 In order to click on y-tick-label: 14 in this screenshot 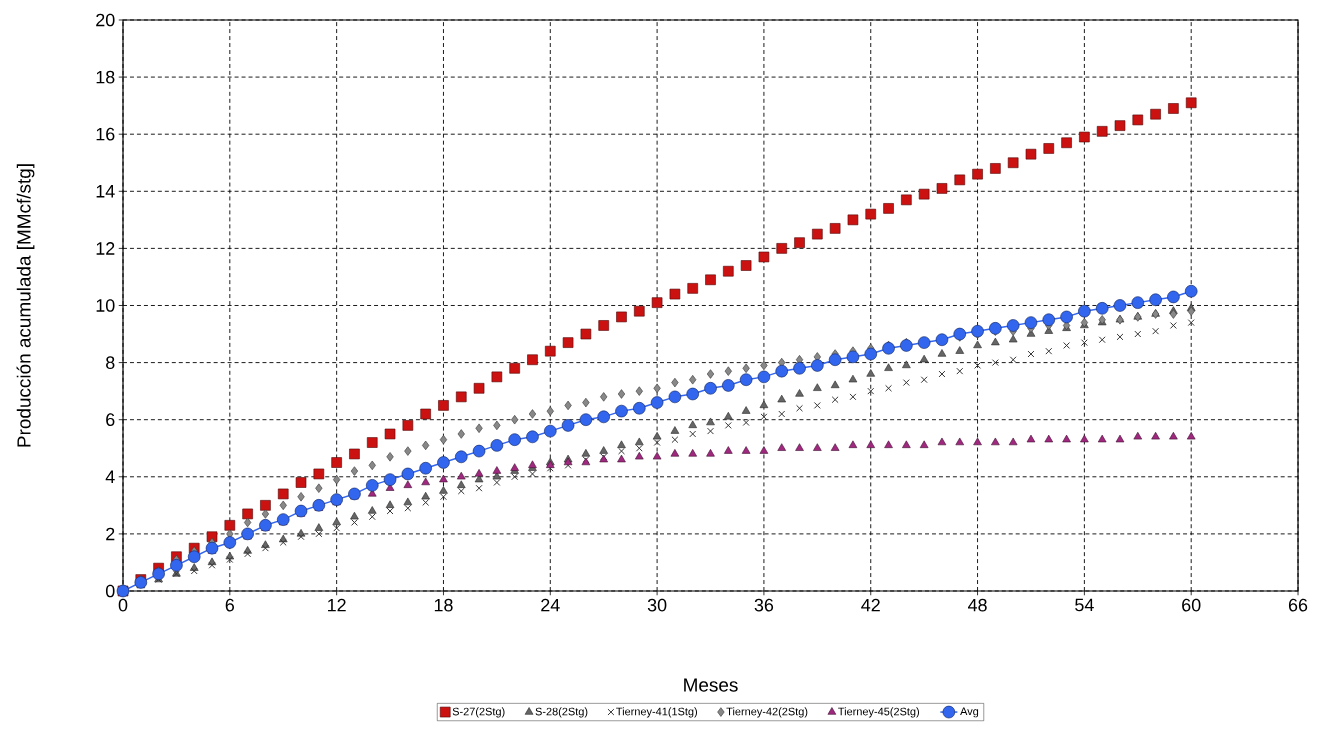, I will do `click(105, 191)`.